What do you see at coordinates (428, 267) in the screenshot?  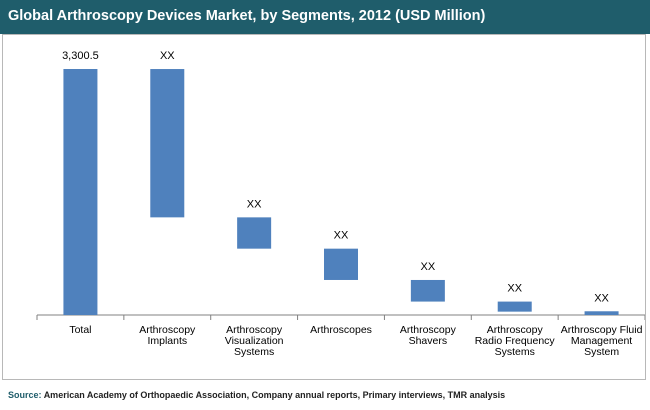 I see `data-label-4: XX` at bounding box center [428, 267].